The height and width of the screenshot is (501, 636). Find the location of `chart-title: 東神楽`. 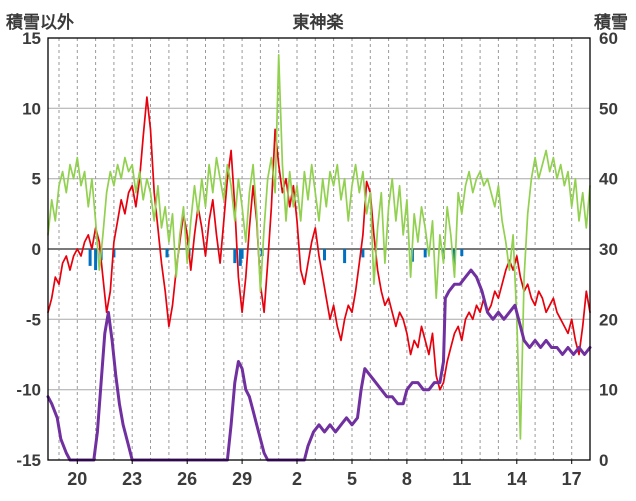

chart-title: 東神楽 is located at coordinates (318, 22).